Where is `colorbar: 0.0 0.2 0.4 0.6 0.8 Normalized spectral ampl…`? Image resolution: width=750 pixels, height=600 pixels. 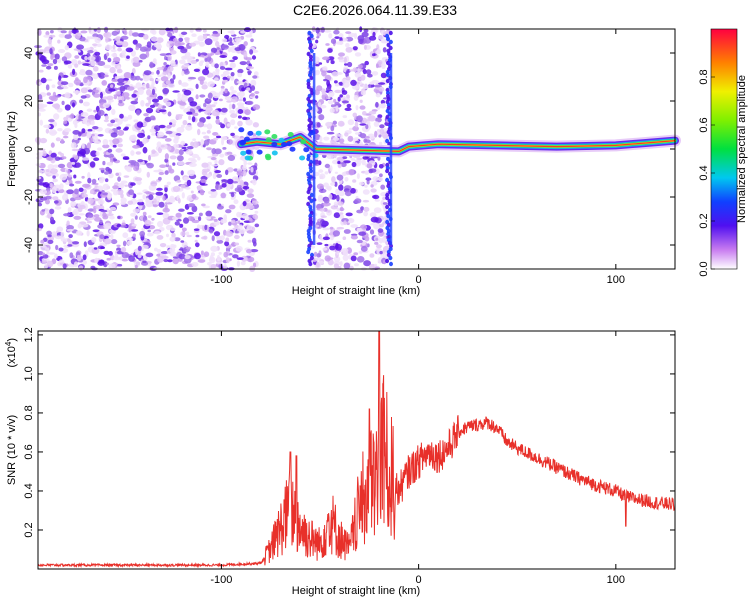
colorbar: 0.0 0.2 0.4 0.6 0.8 Normalized spectral ampl… is located at coordinates (723, 152).